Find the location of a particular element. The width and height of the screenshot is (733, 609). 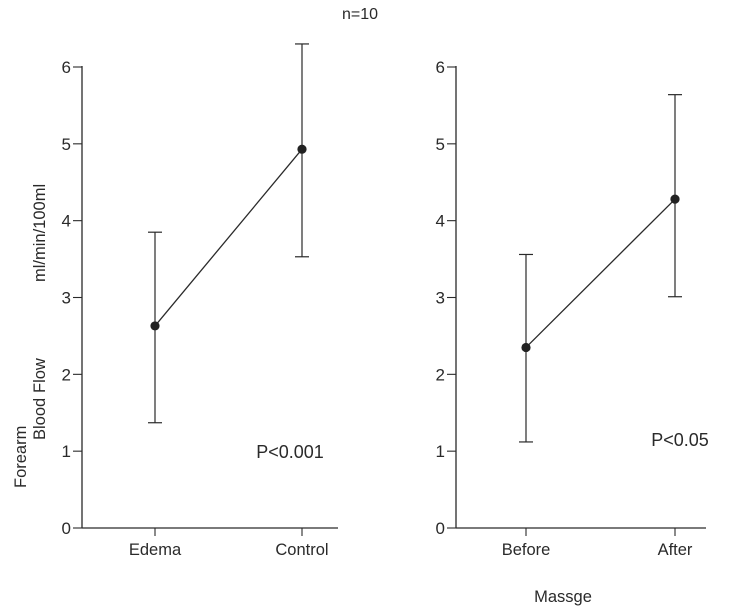

y-axis-label-line3: Flow is located at coordinates (40, 375).